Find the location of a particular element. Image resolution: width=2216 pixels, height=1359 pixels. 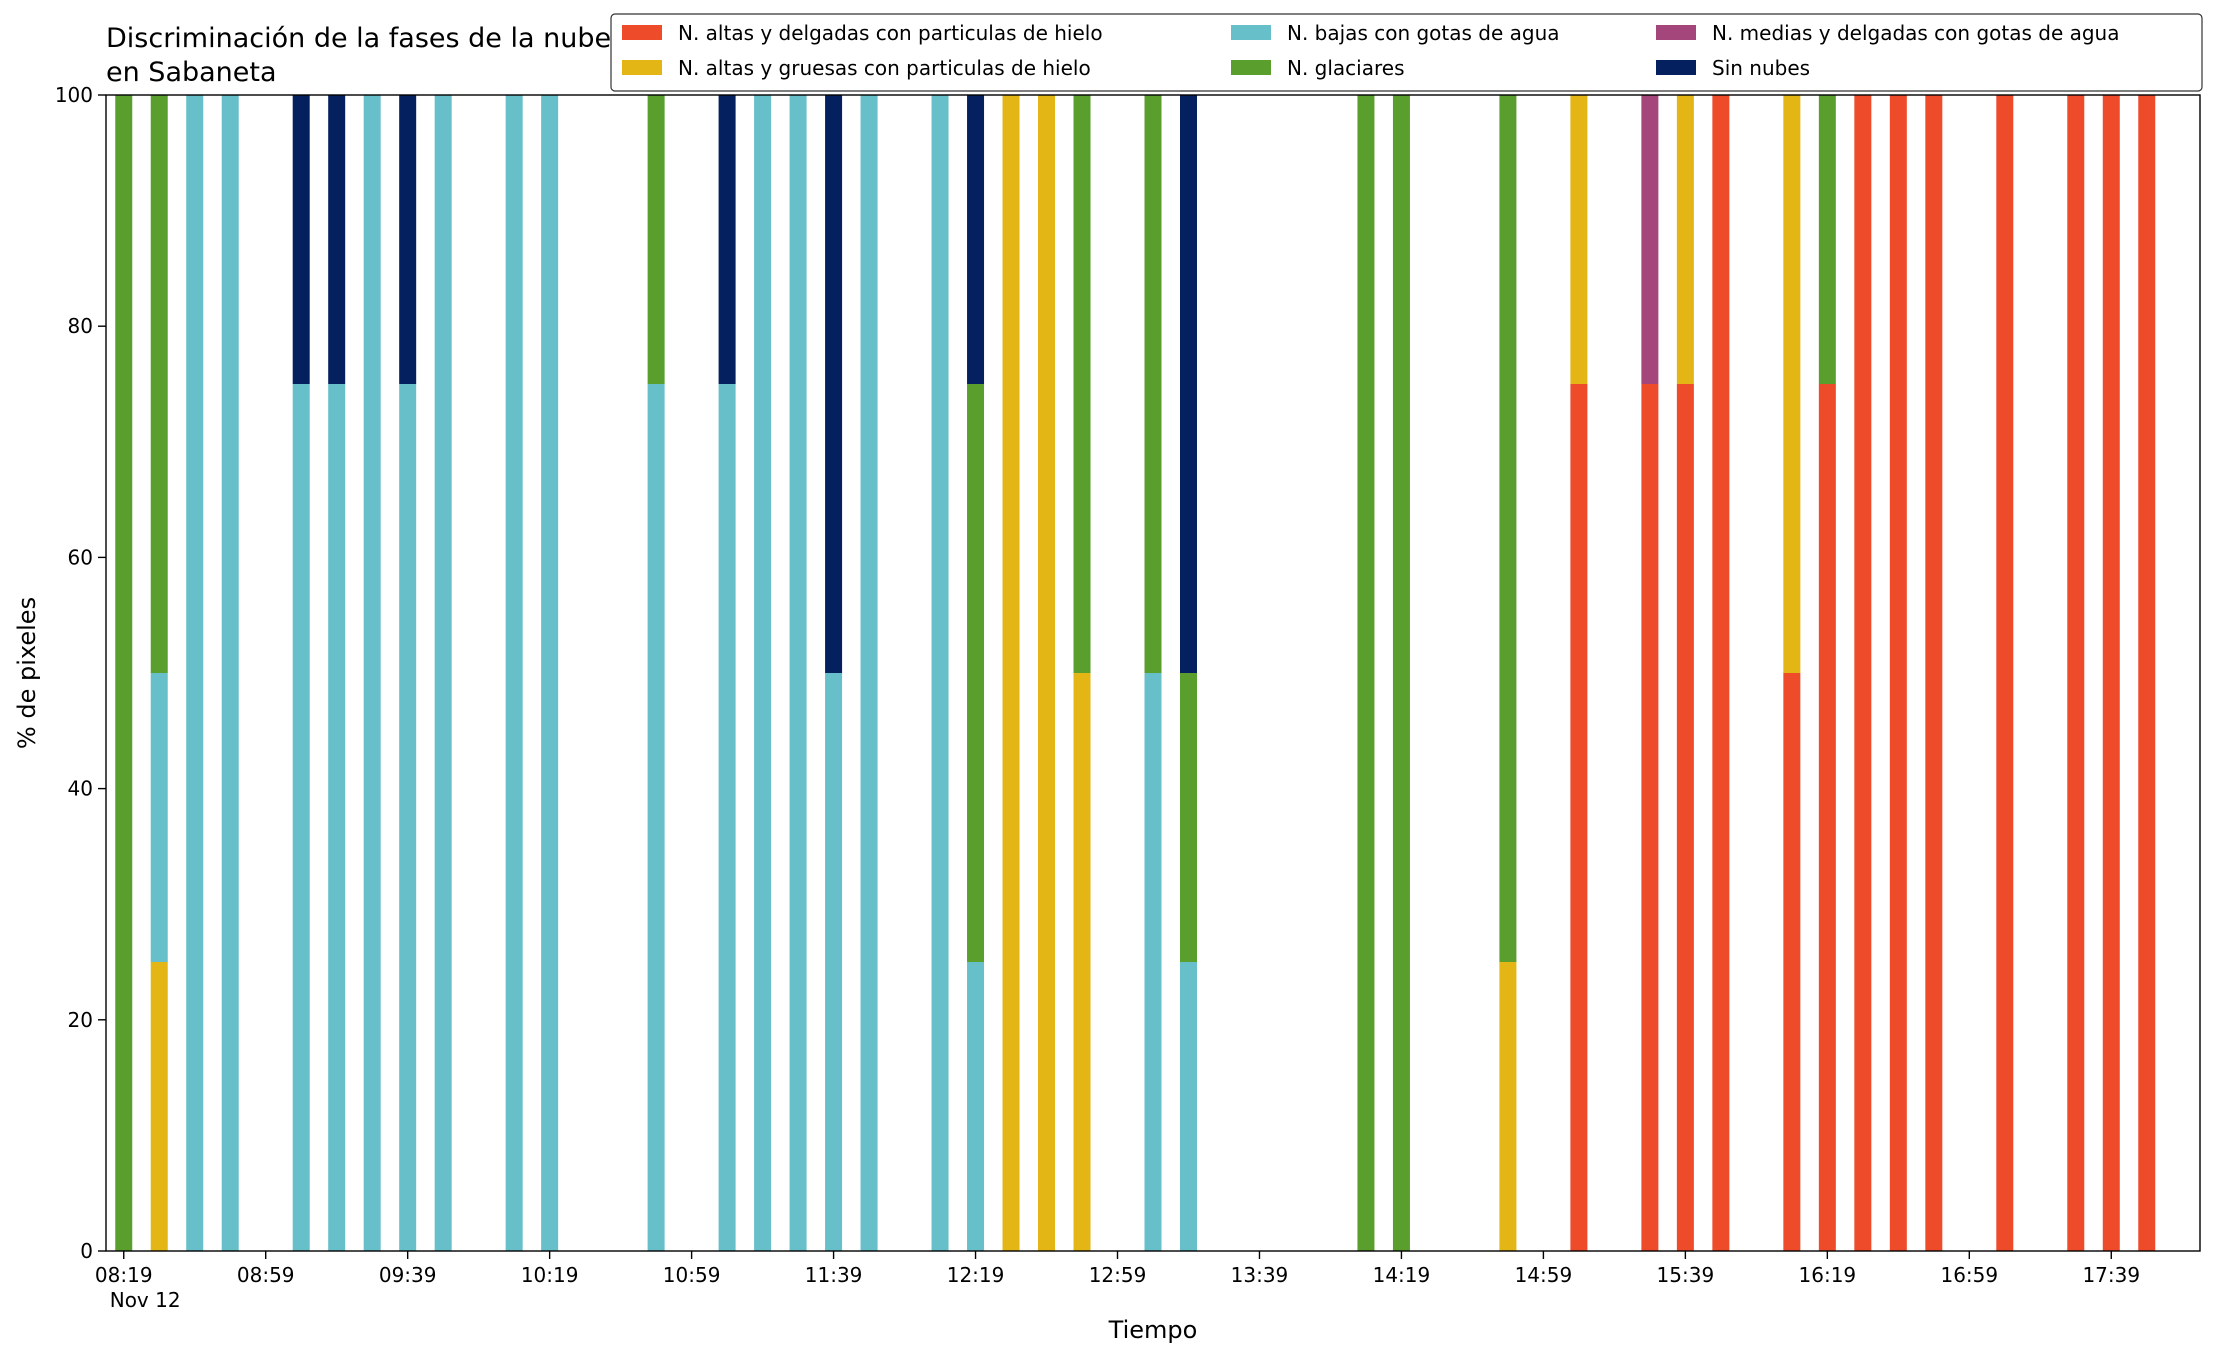

x-tick-label: 16:19 is located at coordinates (1828, 1275).